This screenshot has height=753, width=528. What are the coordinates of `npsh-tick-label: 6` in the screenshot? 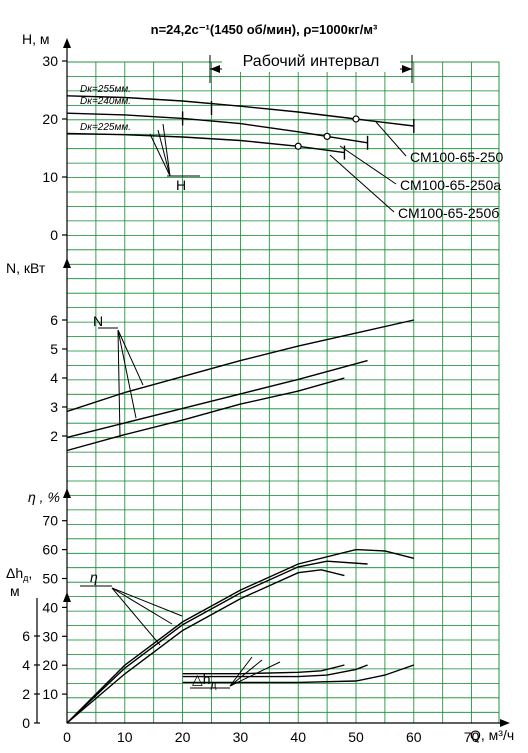 It's located at (26, 636).